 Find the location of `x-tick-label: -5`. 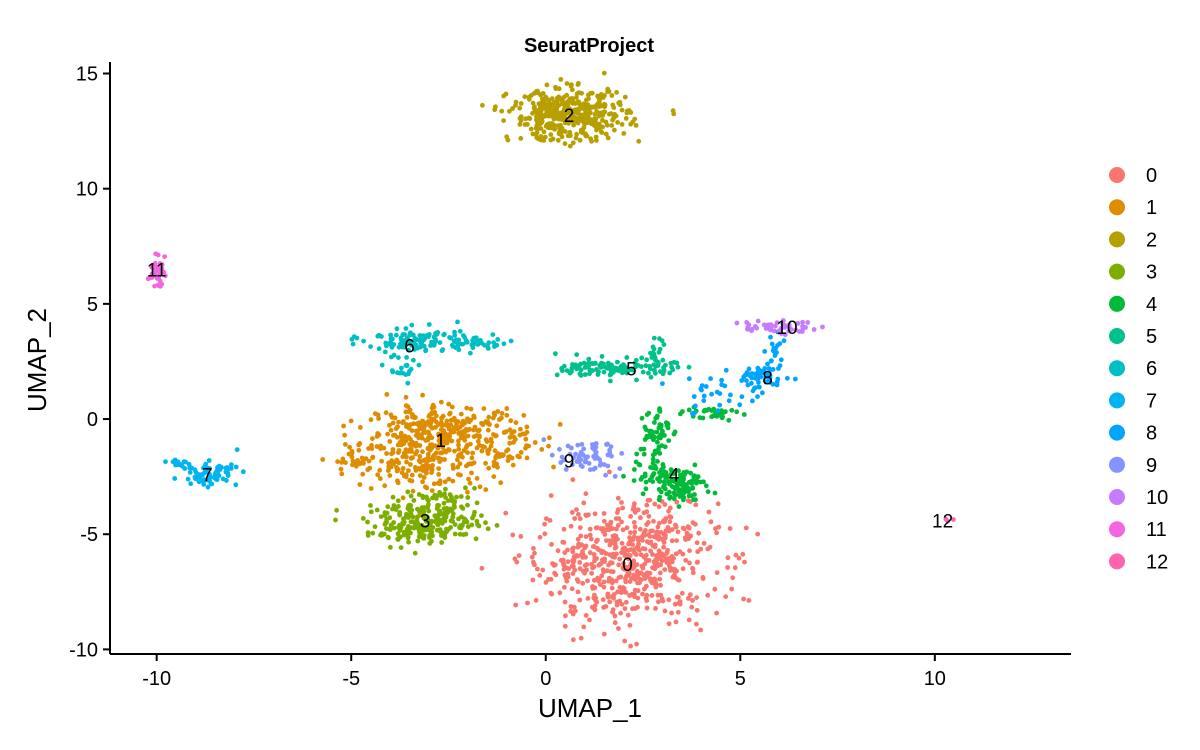

x-tick-label: -5 is located at coordinates (351, 679).